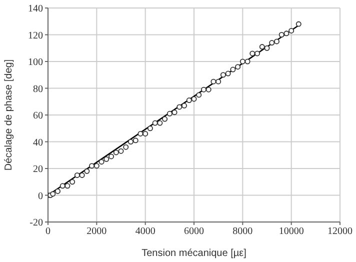  What do you see at coordinates (36, 223) in the screenshot?
I see `y-tick-label: -20` at bounding box center [36, 223].